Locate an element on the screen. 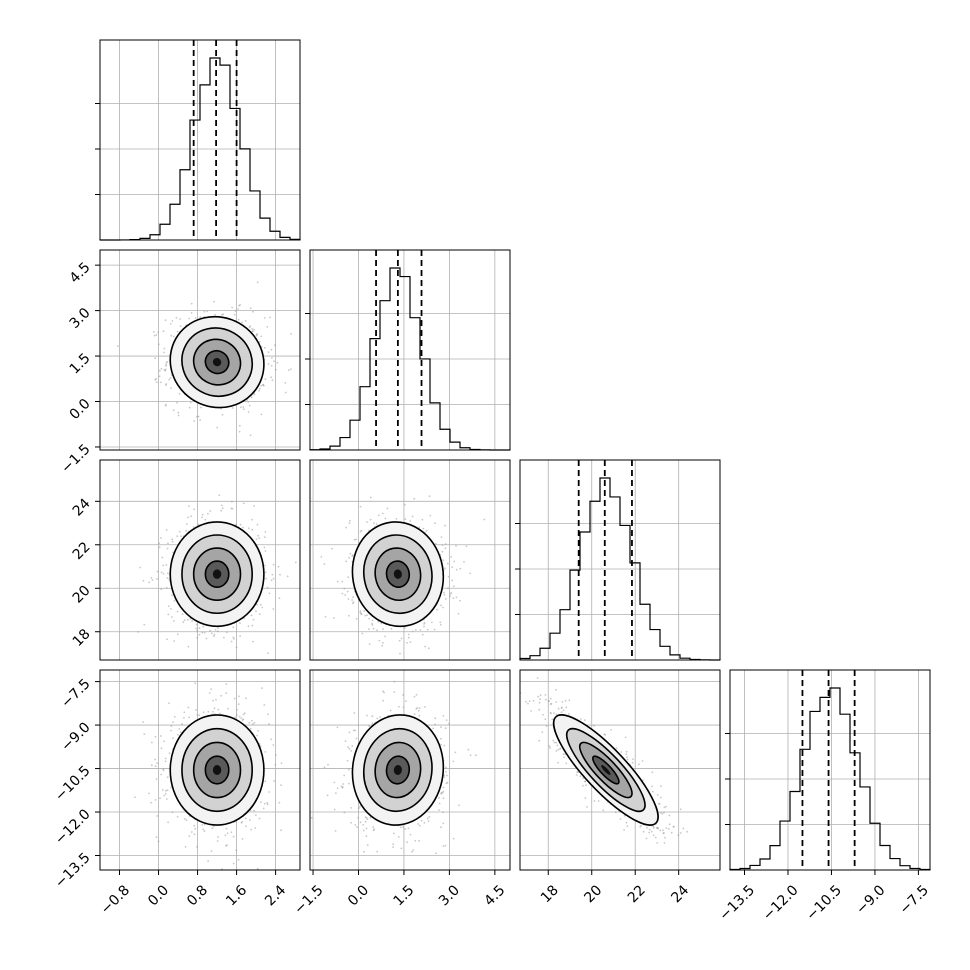 This screenshot has width=970, height=970. x-tick-label: 18 is located at coordinates (550, 894).